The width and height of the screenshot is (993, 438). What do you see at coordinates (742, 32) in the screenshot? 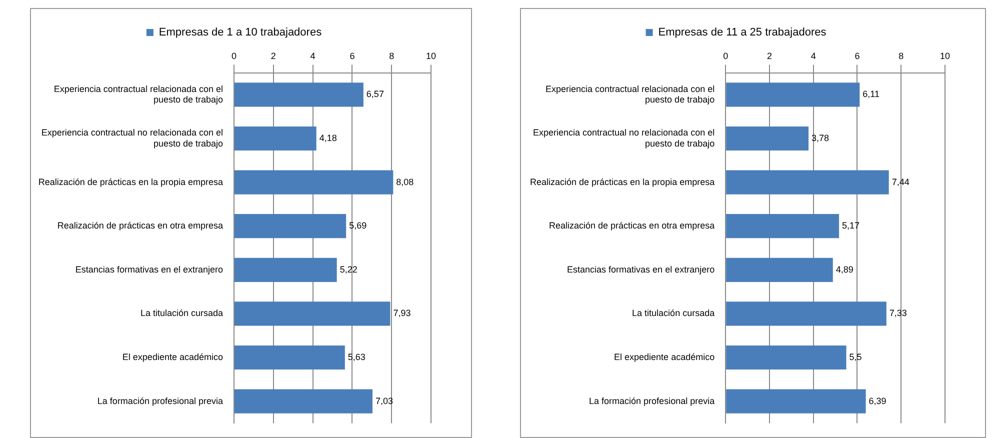
I see `legend-label: Empresas de 11 a 25 trabajadores` at bounding box center [742, 32].